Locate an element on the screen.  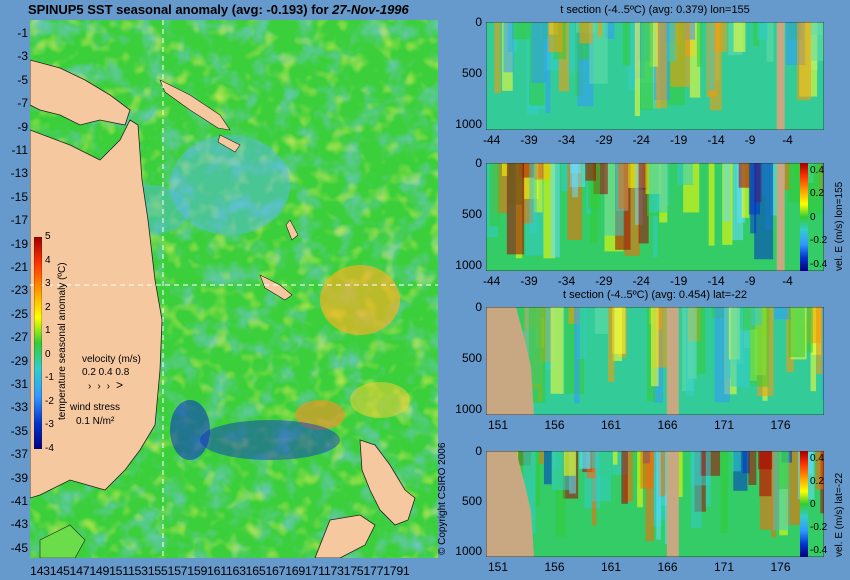
panel-title: t section (-4..5ºC) (avg: 0.379) lon=155 is located at coordinates (655, 10).